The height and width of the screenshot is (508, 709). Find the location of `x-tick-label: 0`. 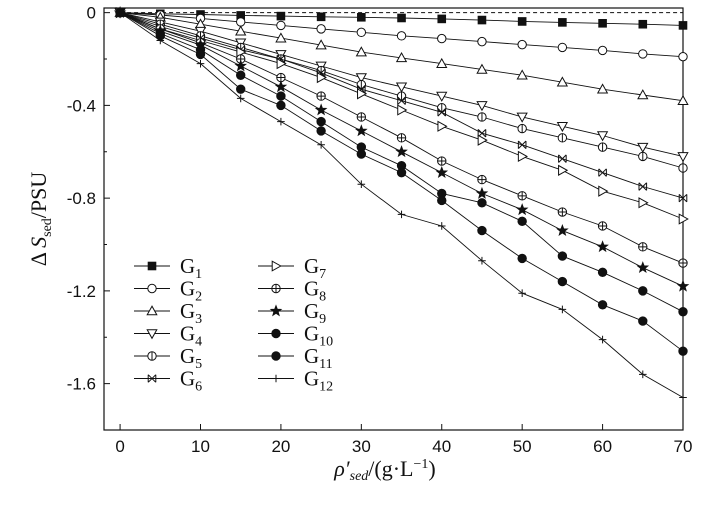

x-tick-label: 0 is located at coordinates (119, 446).